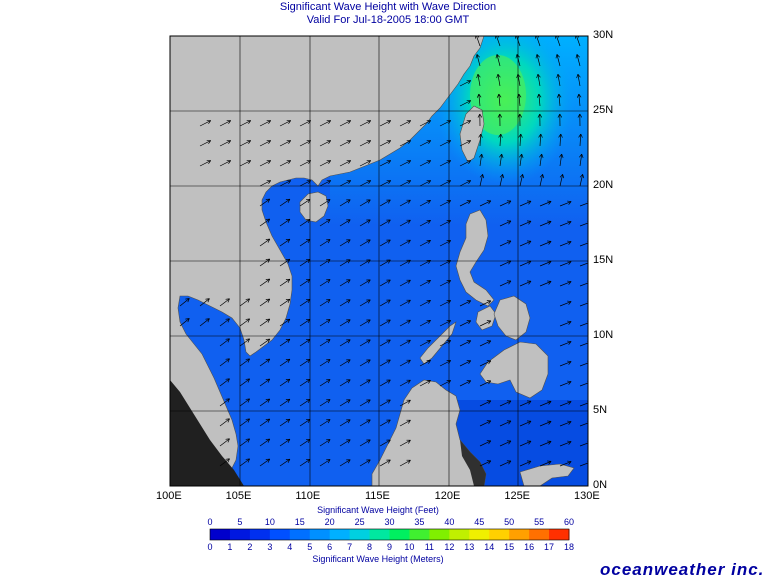  I want to click on latitude-label: 30N, so click(603, 35).